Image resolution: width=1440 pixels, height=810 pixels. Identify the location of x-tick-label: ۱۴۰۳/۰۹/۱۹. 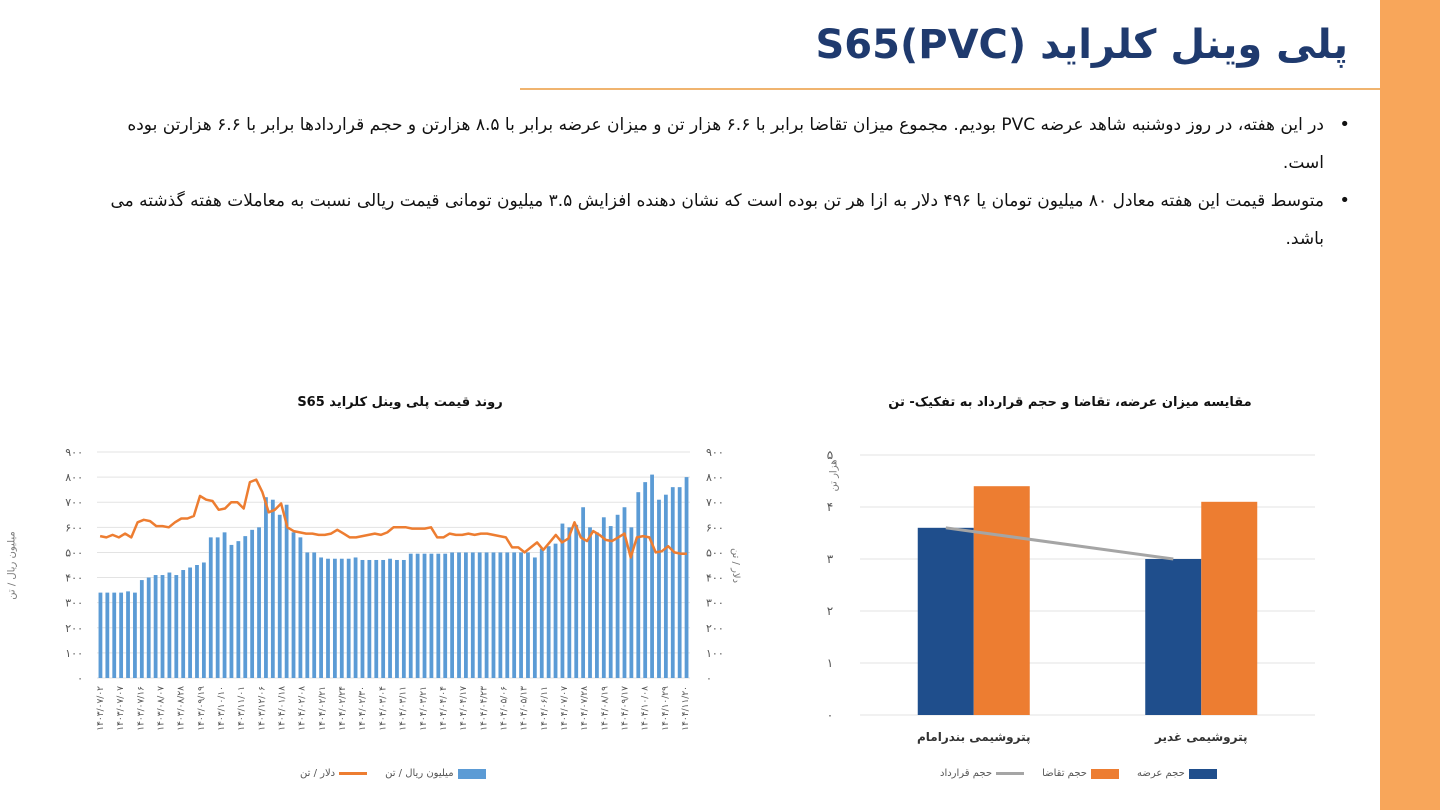
(202, 708).